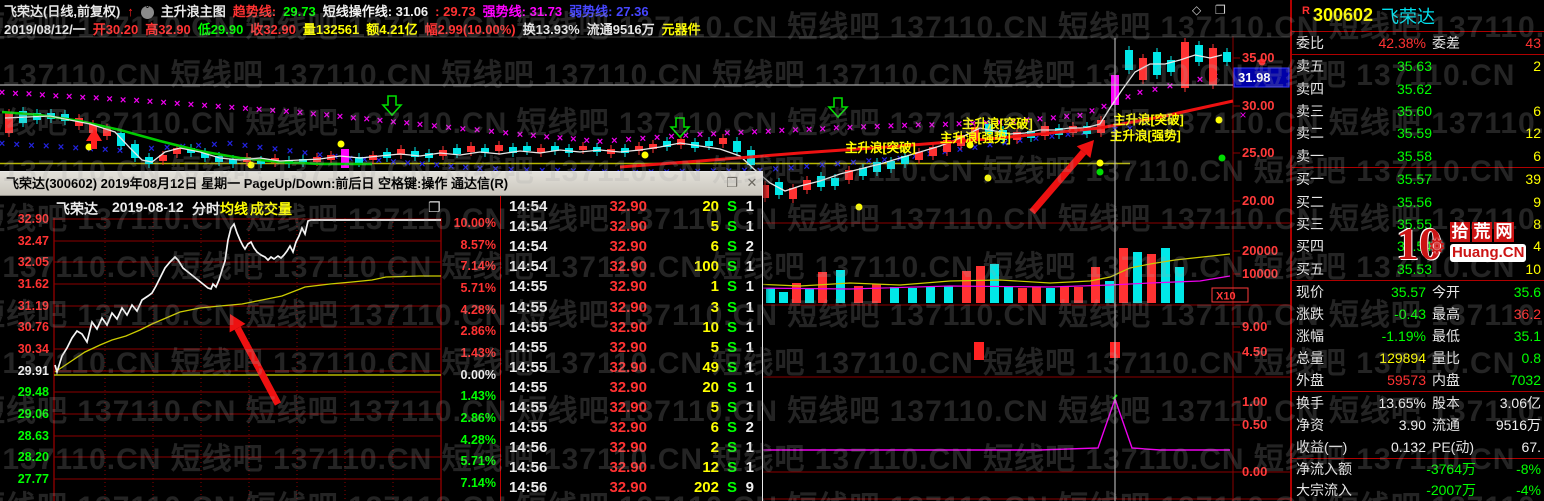 The width and height of the screenshot is (1544, 501). What do you see at coordinates (1418, 111) in the screenshot?
I see `ask-row: 卖三 35.60 6` at bounding box center [1418, 111].